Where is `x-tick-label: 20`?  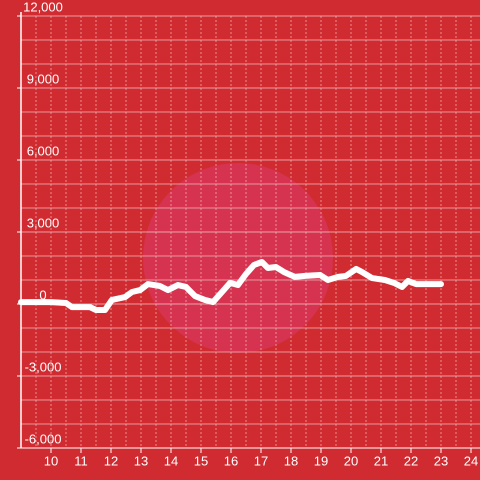
x-tick-label: 20 is located at coordinates (351, 460).